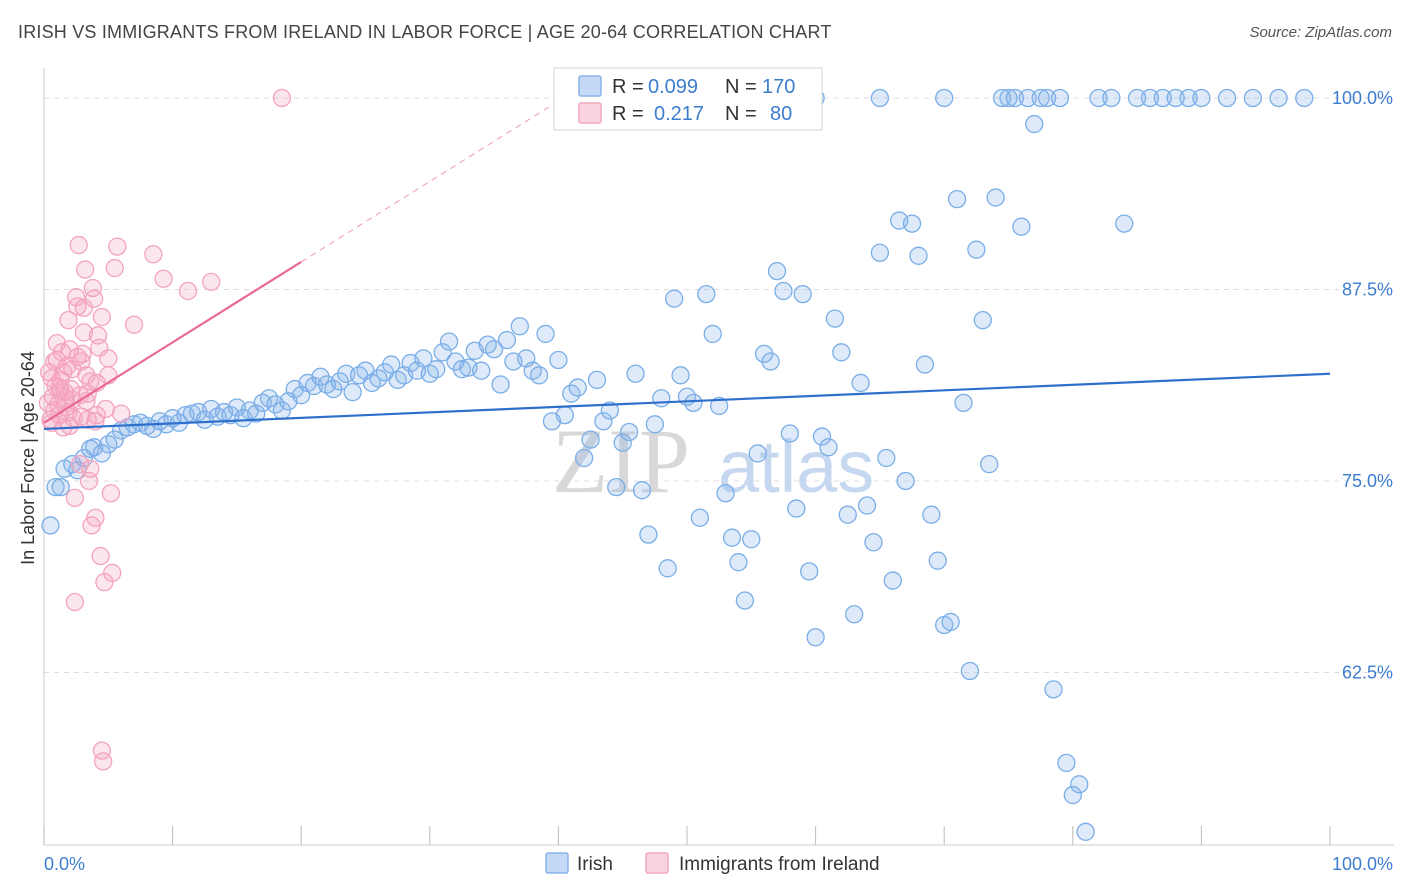 This screenshot has width=1406, height=892. What do you see at coordinates (628, 114) in the screenshot?
I see `legend-r-label-2: R =` at bounding box center [628, 114].